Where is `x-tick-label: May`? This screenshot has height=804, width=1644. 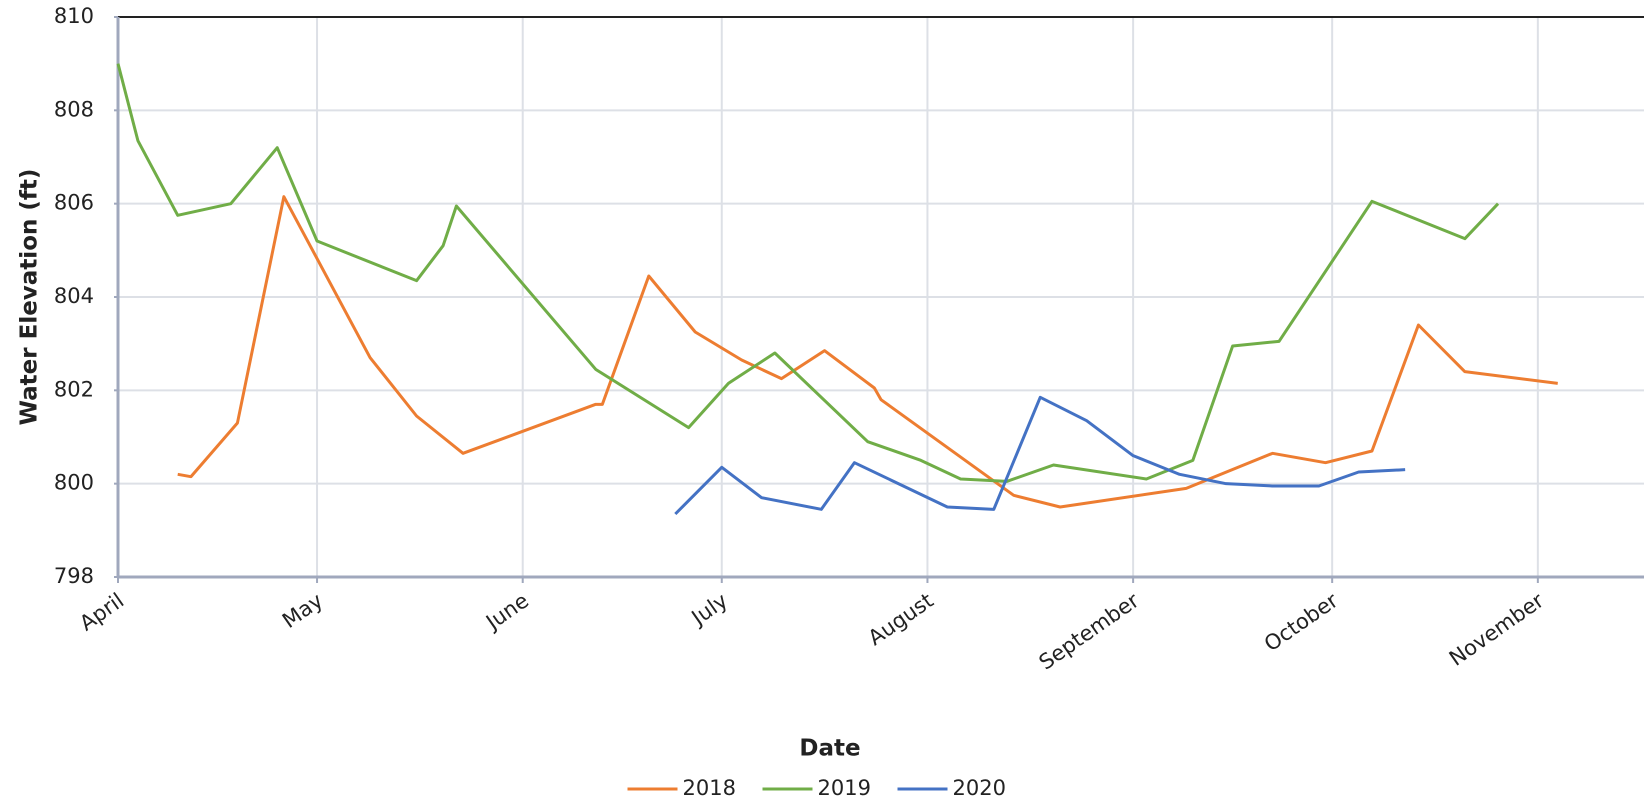
x-tick-label: May is located at coordinates (302, 610).